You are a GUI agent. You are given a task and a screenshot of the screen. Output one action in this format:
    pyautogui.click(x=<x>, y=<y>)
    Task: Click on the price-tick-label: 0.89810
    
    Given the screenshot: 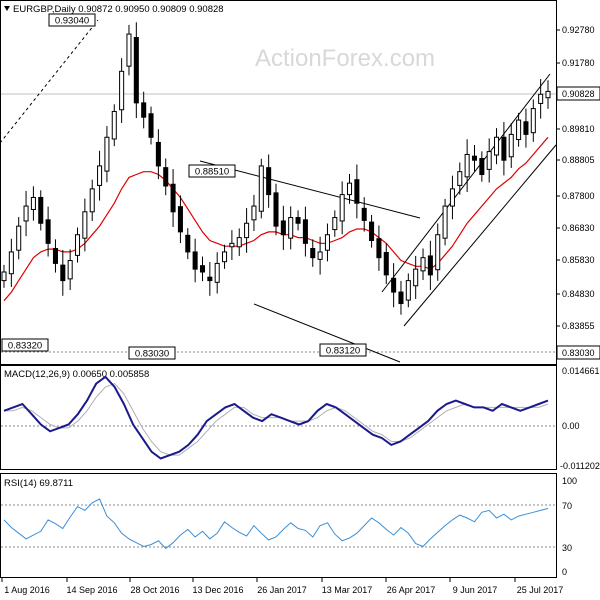 What is the action you would take?
    pyautogui.click(x=578, y=129)
    